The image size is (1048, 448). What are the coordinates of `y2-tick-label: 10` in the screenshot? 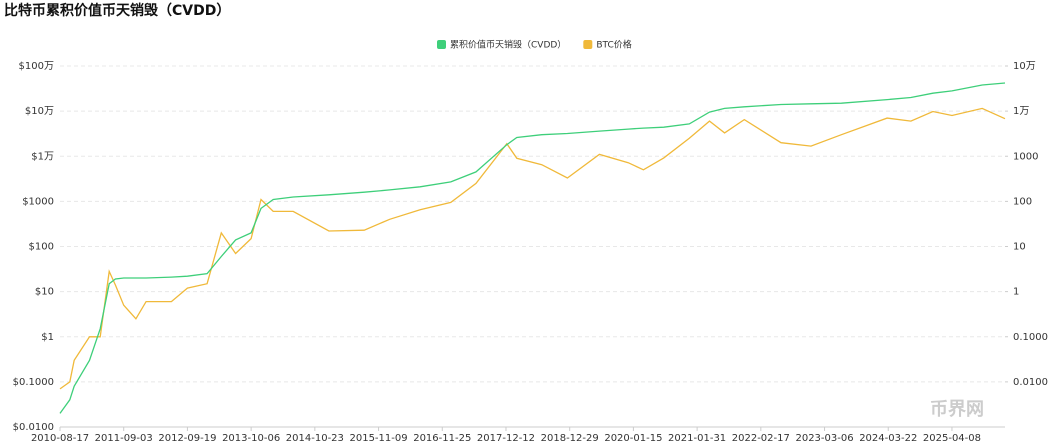 It's located at (1019, 247).